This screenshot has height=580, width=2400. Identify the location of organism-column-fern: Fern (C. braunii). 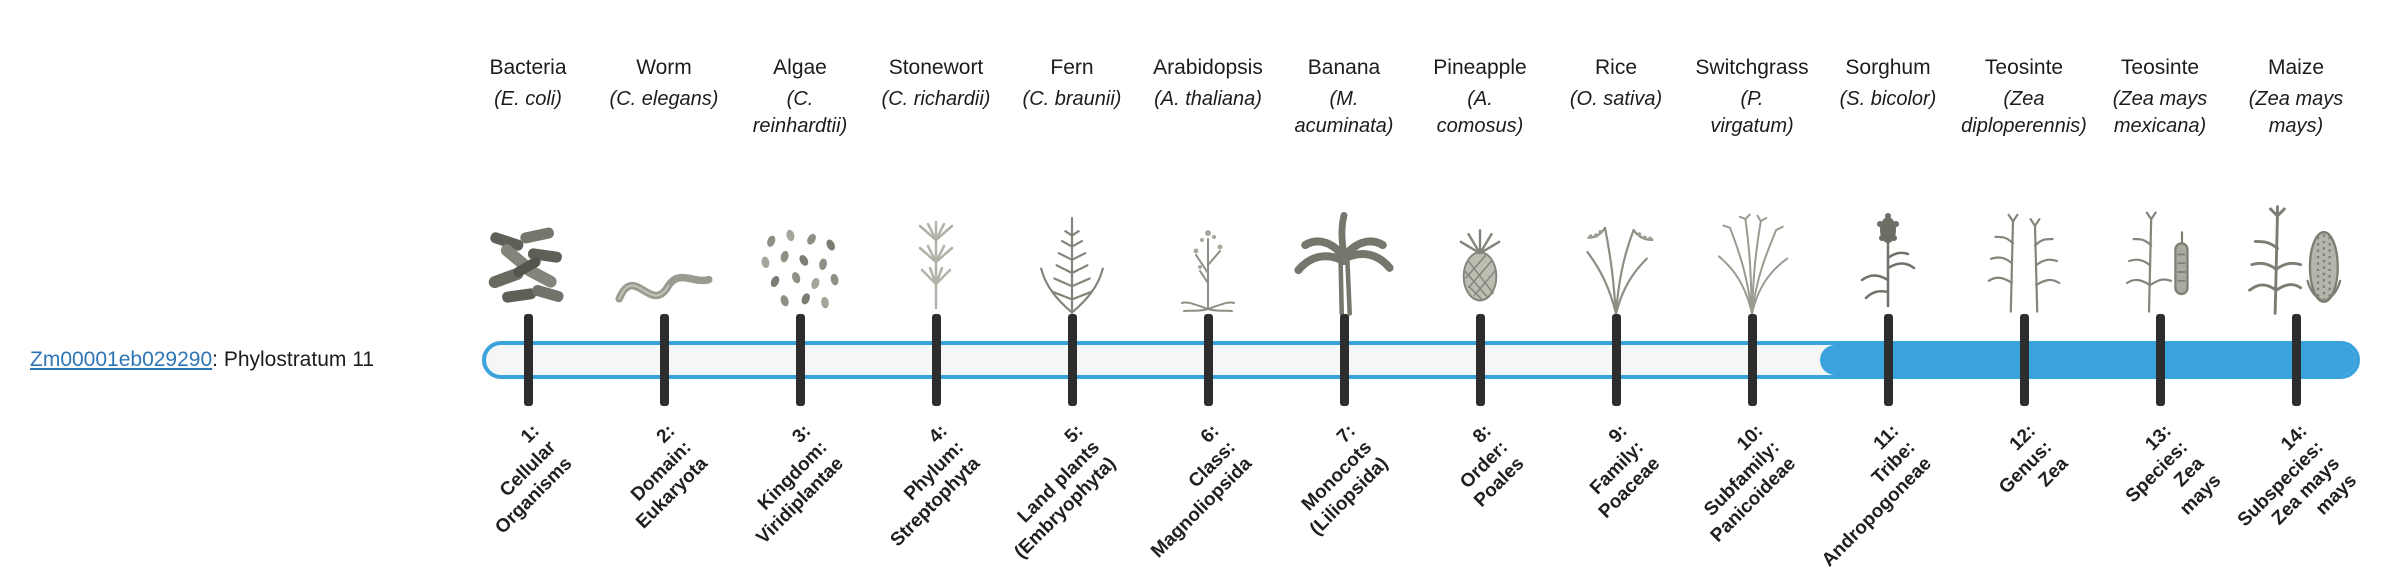
(1072, 184).